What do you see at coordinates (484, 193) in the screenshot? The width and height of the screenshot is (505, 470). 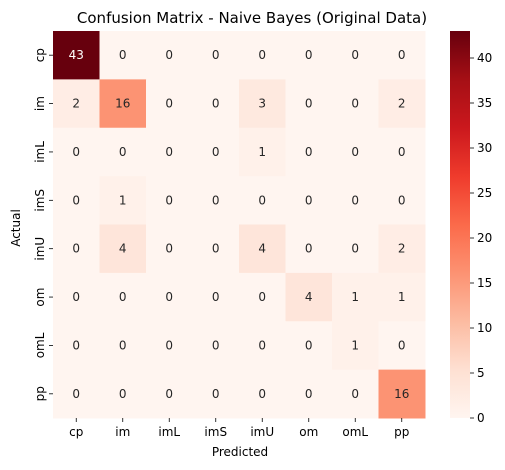 I see `colorbar-tick-label: 25` at bounding box center [484, 193].